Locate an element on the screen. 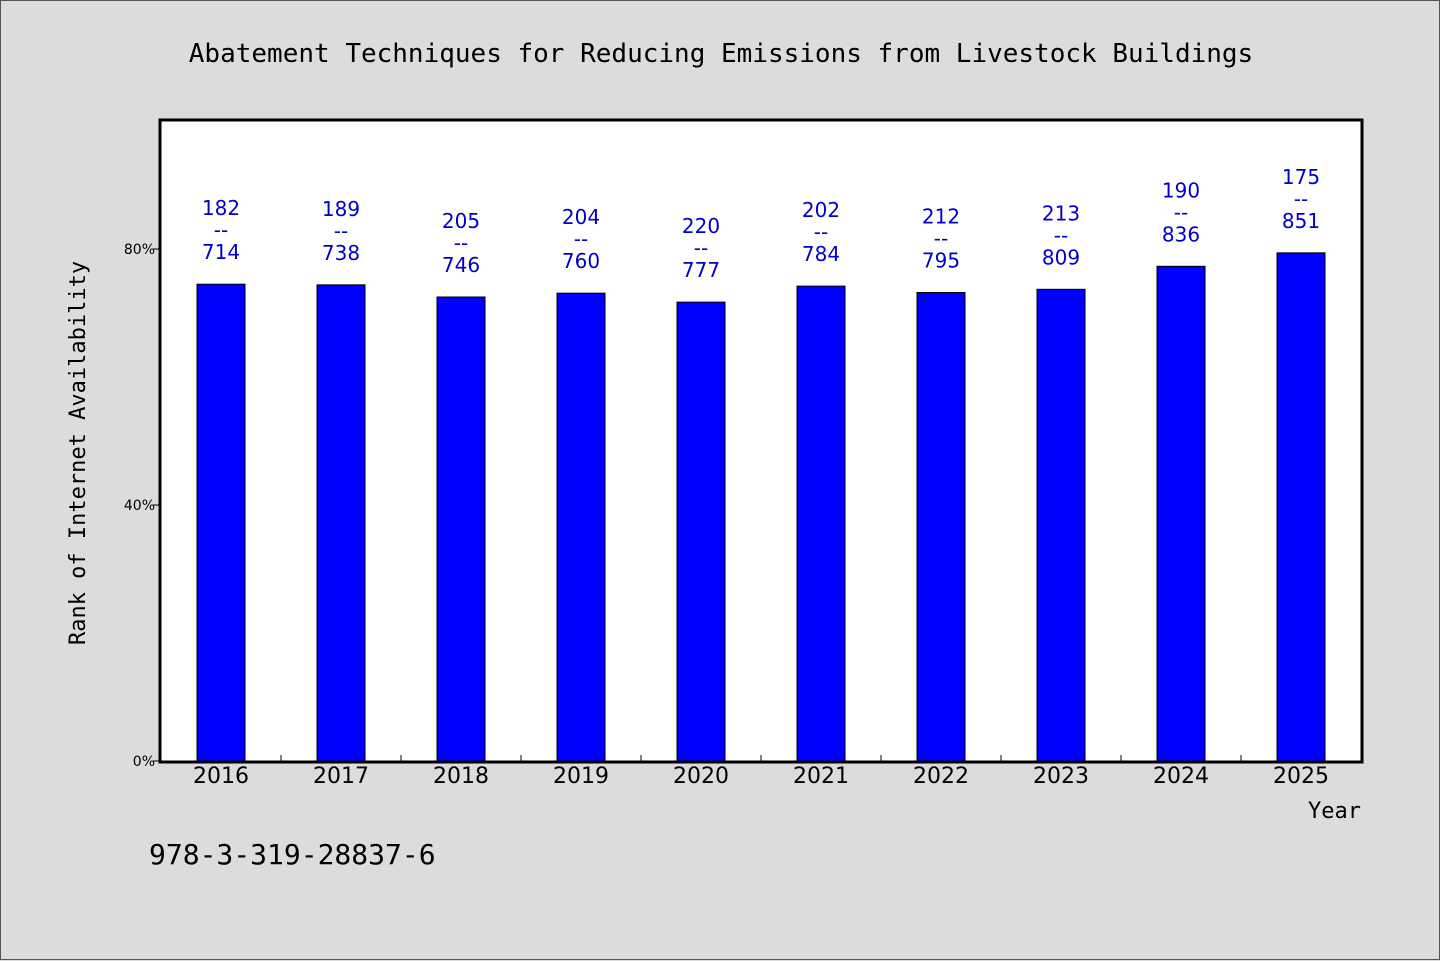  x-tick-label: 2020 is located at coordinates (701, 776).